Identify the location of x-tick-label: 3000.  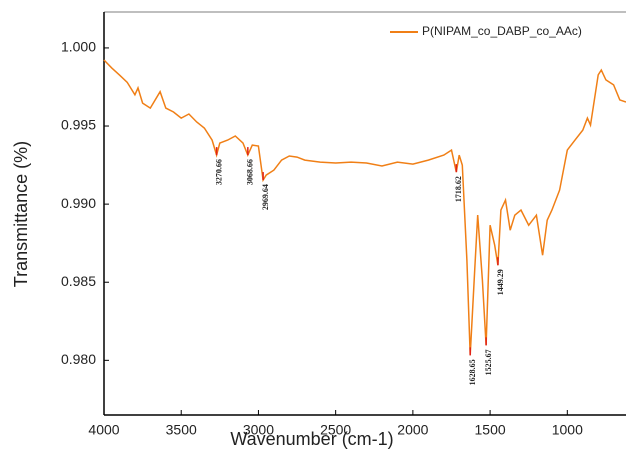
(258, 430).